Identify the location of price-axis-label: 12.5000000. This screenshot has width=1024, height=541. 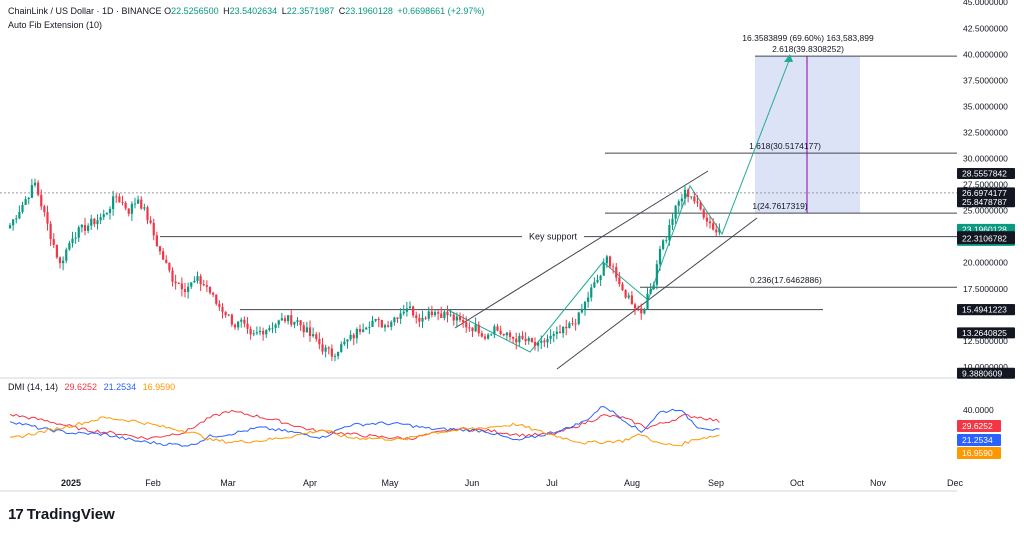
(985, 341).